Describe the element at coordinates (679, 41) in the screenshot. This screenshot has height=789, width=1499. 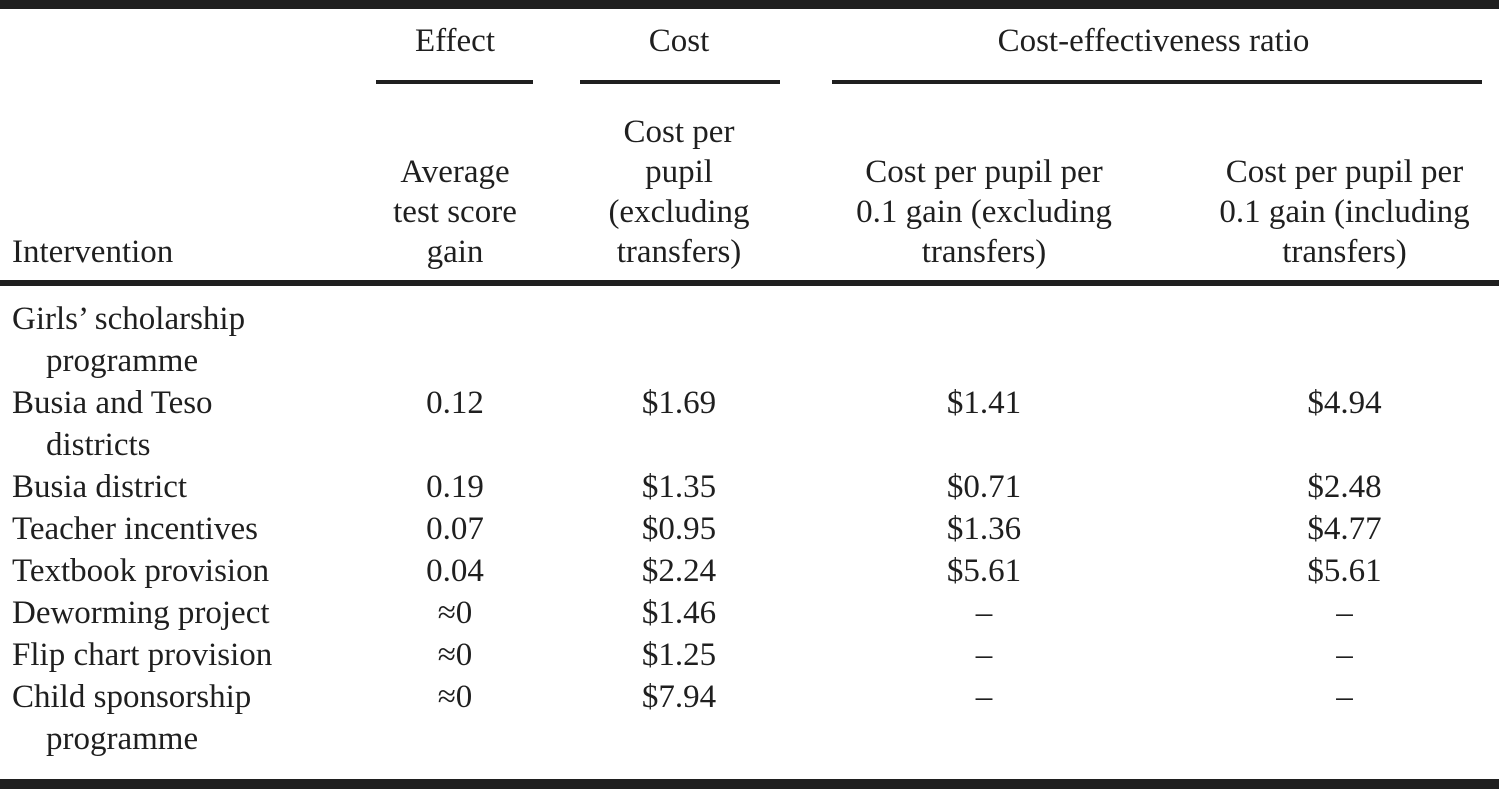
I see `group-label-cost: Cost` at that location.